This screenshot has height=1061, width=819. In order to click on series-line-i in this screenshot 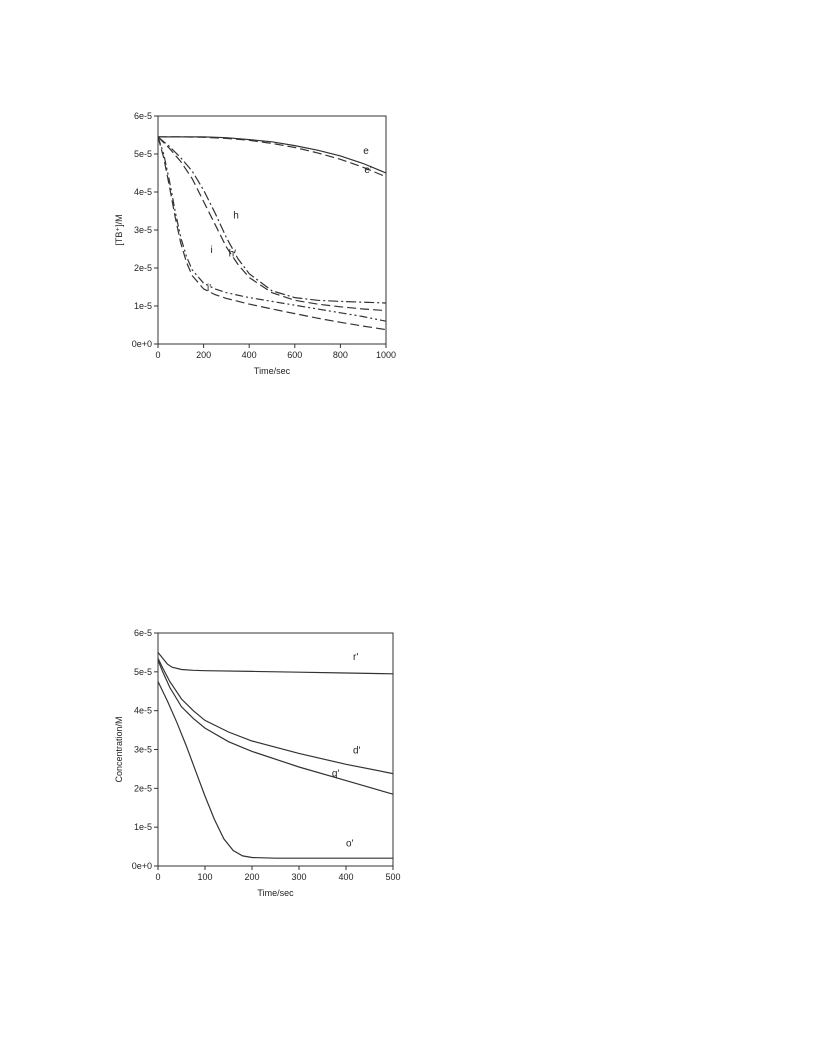, I will do `click(272, 229)`.